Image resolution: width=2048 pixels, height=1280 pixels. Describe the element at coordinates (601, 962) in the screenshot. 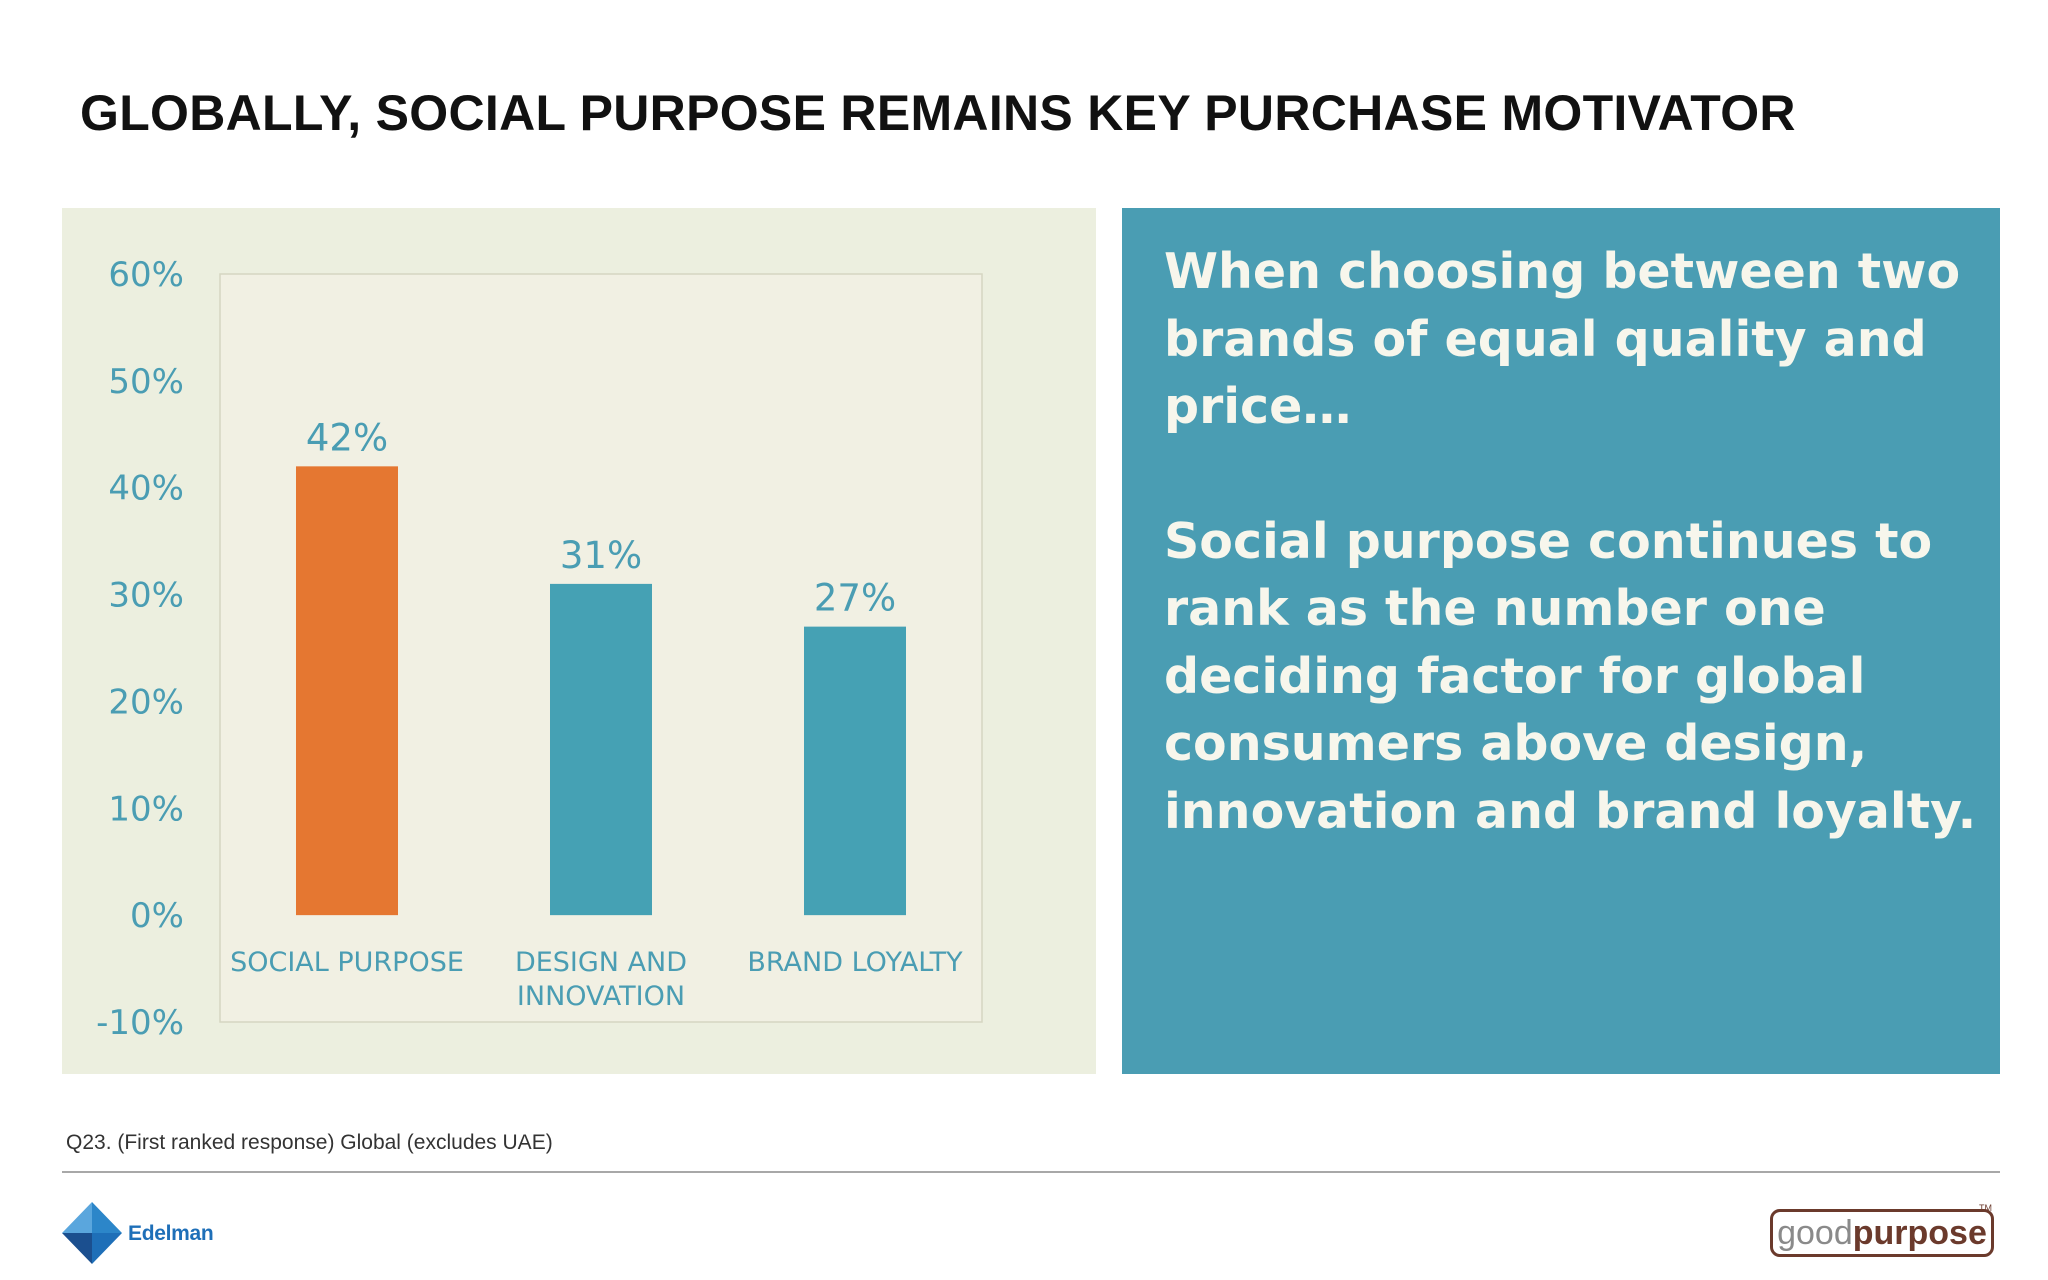

I see `x-category-label: DESIGN AND` at that location.